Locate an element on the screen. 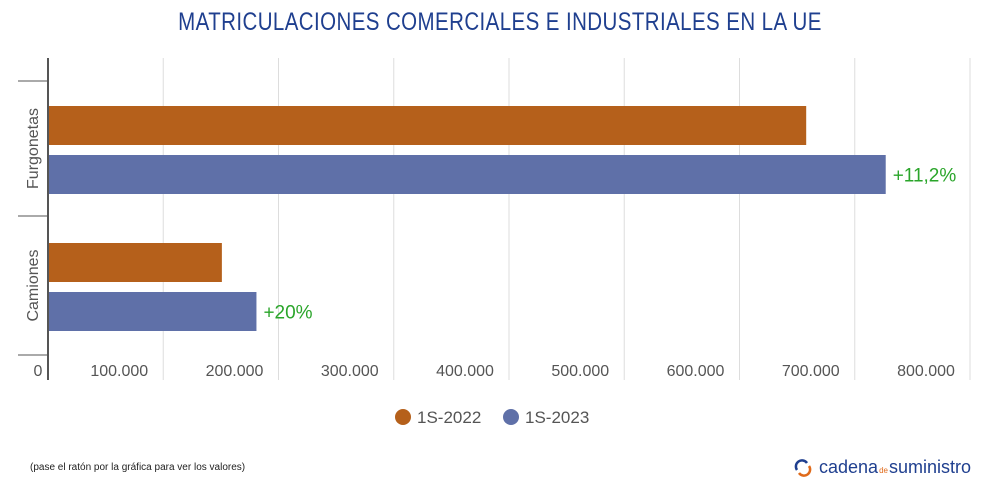  x-tick-label: 200.000 is located at coordinates (235, 371).